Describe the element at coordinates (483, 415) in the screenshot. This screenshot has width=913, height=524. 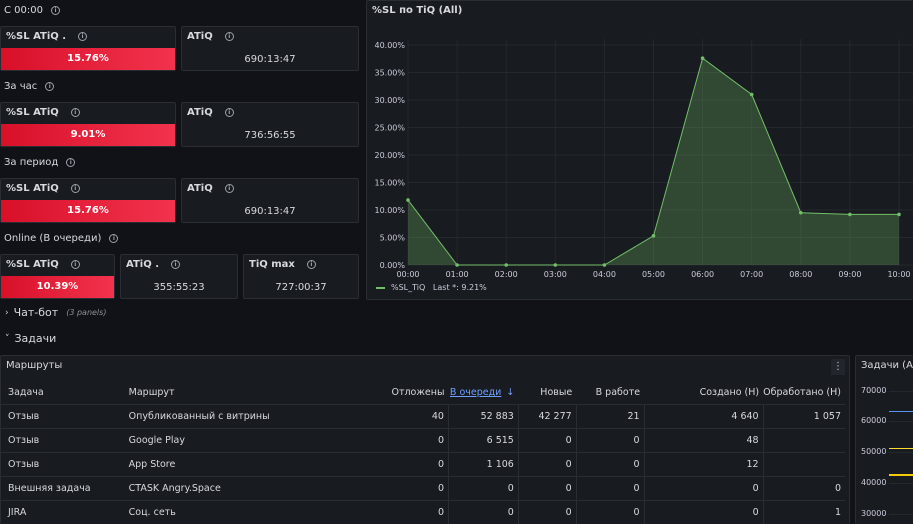
I see `table-cell: 52 883` at that location.